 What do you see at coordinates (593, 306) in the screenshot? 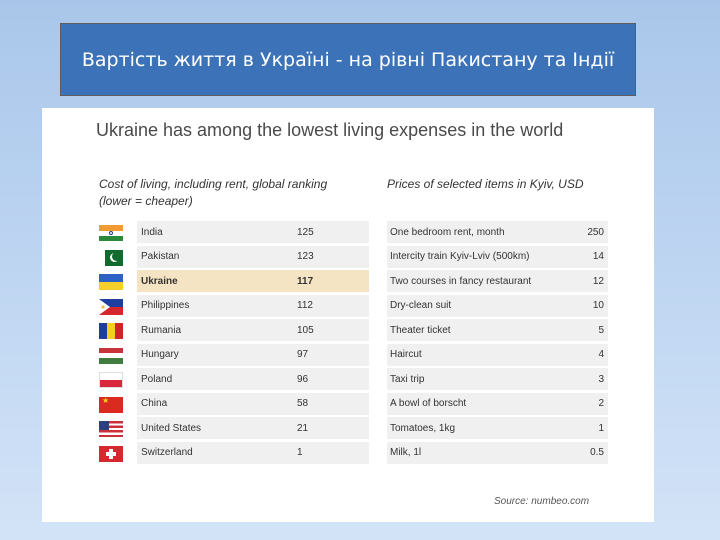
I see `price-value: 10` at bounding box center [593, 306].